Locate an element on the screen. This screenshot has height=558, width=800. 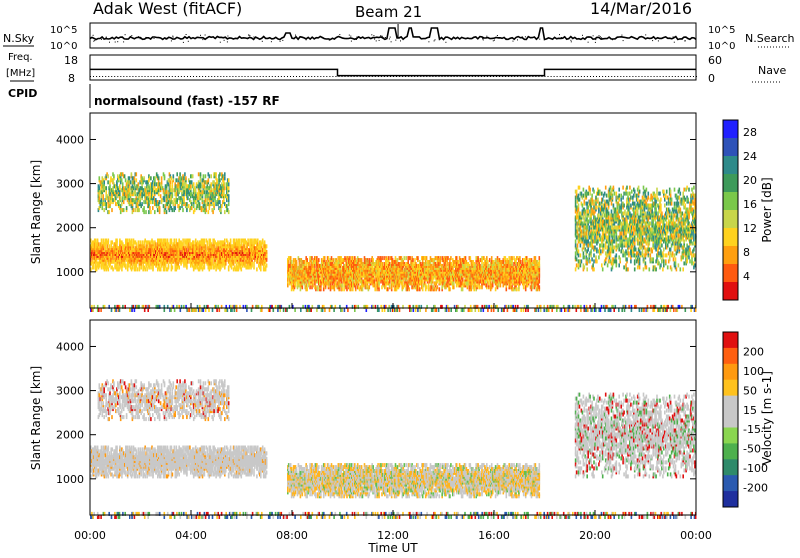
nsearch-tick-top: 10^5 is located at coordinates (721, 30).